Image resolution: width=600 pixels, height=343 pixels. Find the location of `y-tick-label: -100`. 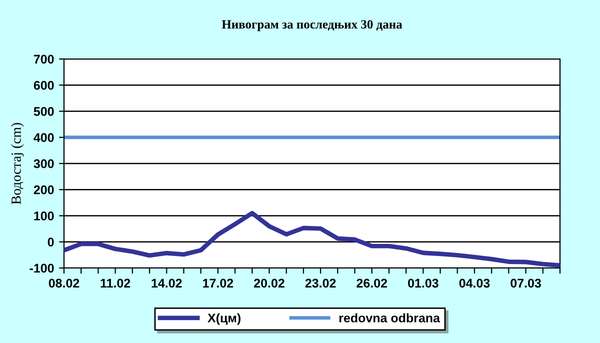

y-tick-label: -100 is located at coordinates (42, 268).